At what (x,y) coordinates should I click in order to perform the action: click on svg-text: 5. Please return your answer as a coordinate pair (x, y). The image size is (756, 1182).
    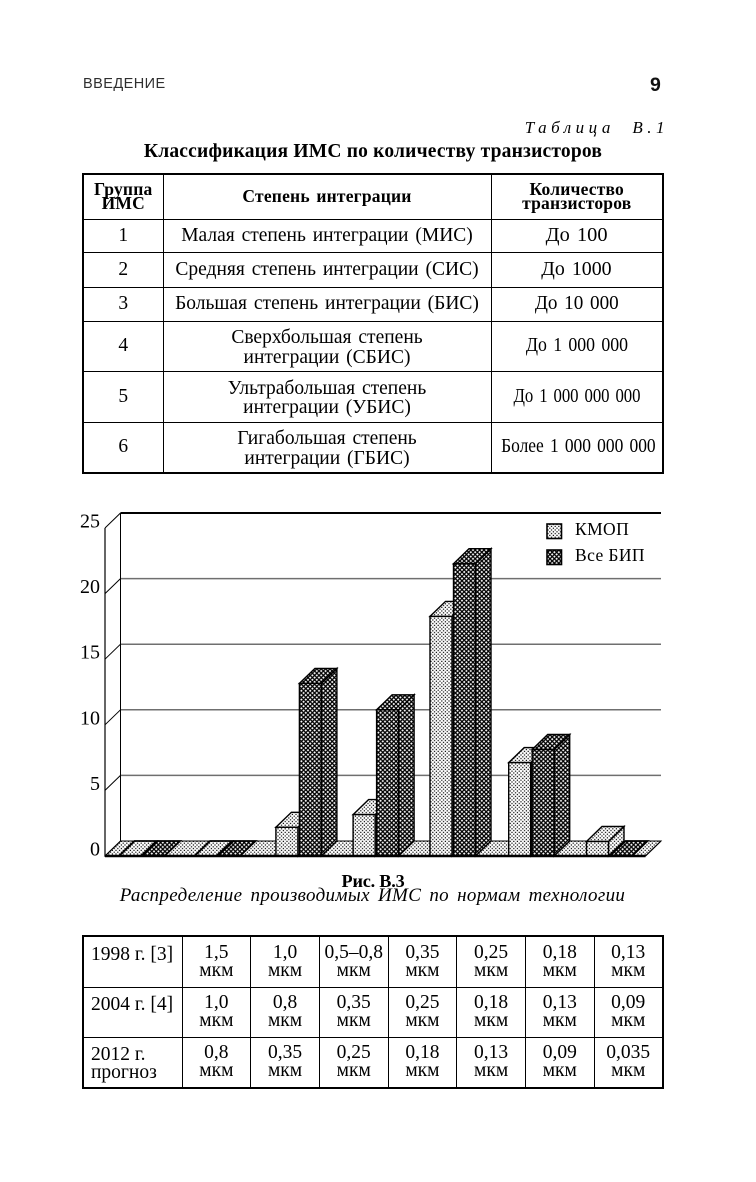
    Looking at the image, I should click on (95, 784).